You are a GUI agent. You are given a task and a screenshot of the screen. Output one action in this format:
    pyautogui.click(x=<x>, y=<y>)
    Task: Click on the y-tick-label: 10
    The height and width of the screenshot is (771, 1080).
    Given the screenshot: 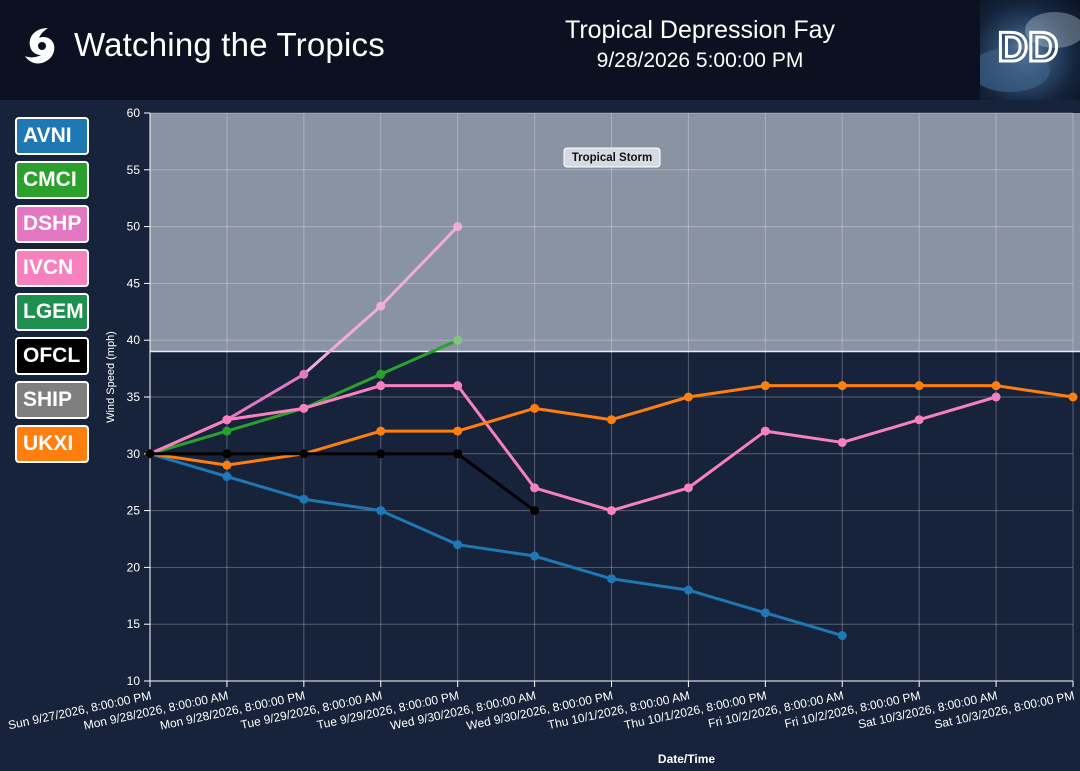 What is the action you would take?
    pyautogui.click(x=134, y=681)
    